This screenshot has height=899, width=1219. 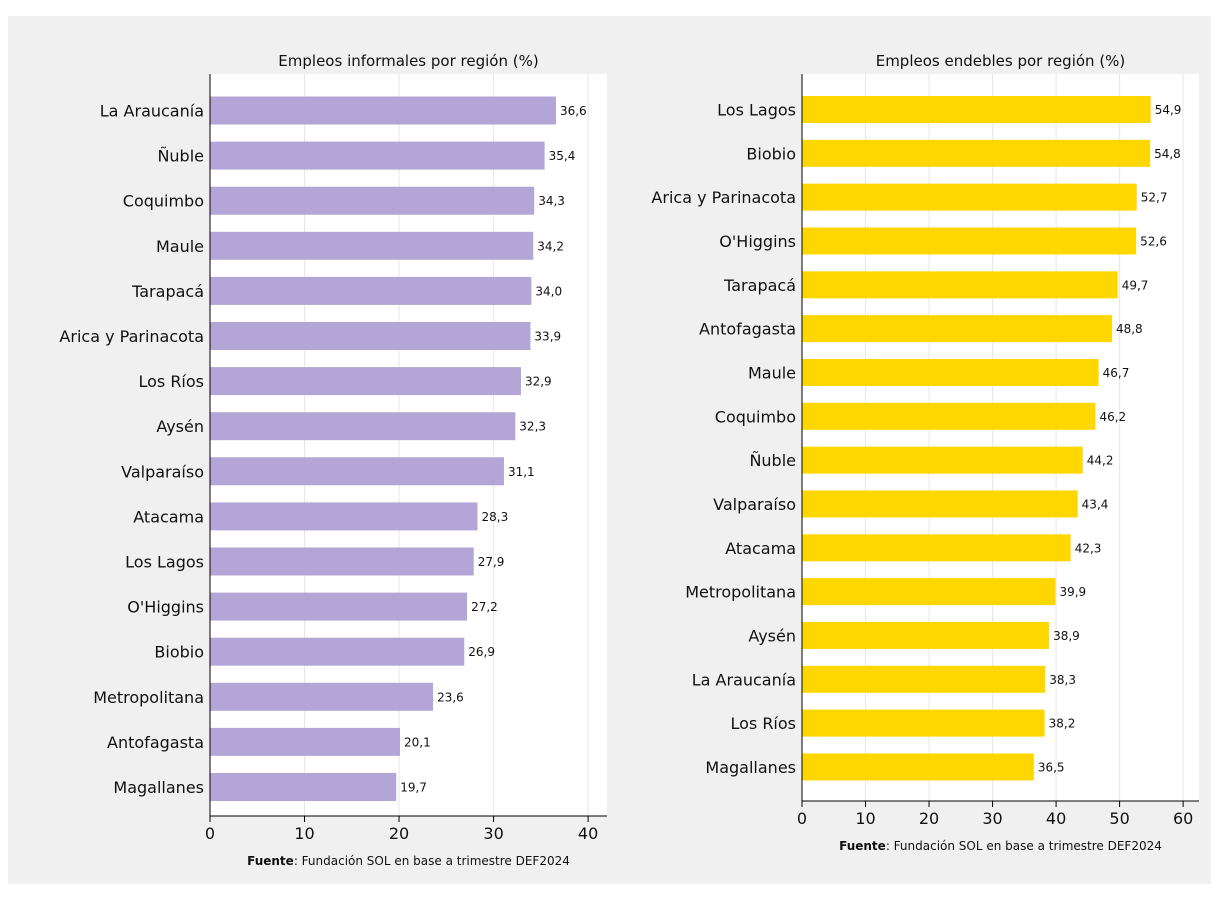 I want to click on value-label-2-8: 44,2, so click(x=1100, y=461).